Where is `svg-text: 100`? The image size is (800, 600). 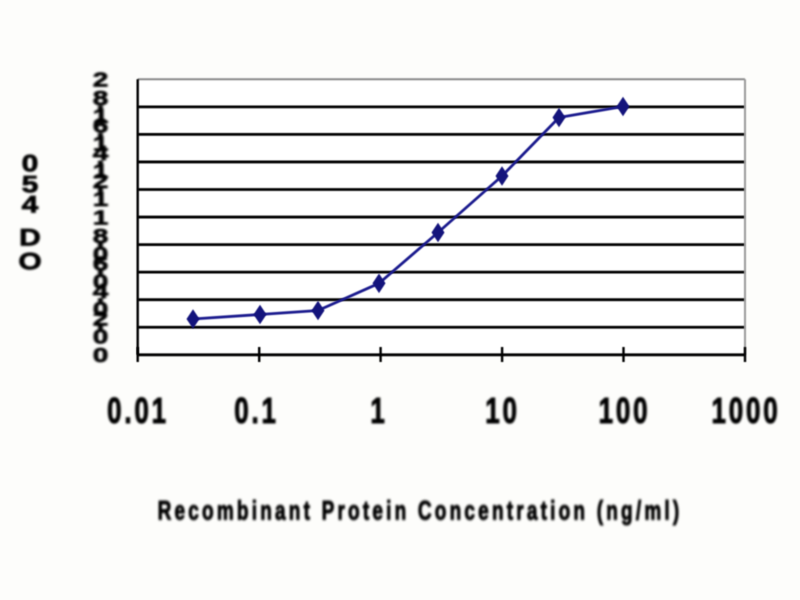
svg-text: 100 is located at coordinates (625, 410).